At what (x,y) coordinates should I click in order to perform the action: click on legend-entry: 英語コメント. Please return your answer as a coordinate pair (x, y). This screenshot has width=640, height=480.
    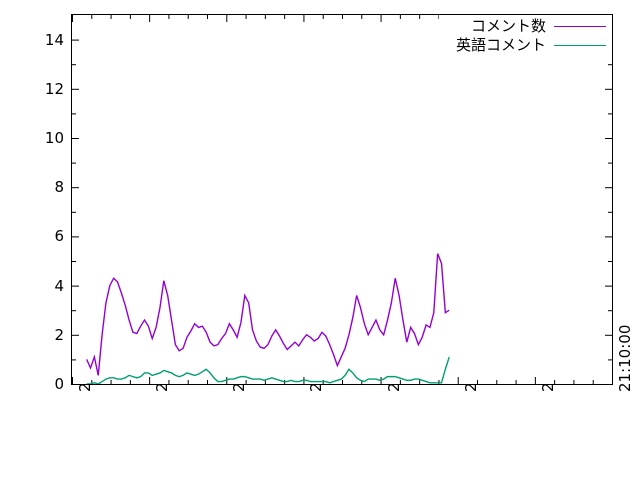
    Looking at the image, I should click on (525, 45).